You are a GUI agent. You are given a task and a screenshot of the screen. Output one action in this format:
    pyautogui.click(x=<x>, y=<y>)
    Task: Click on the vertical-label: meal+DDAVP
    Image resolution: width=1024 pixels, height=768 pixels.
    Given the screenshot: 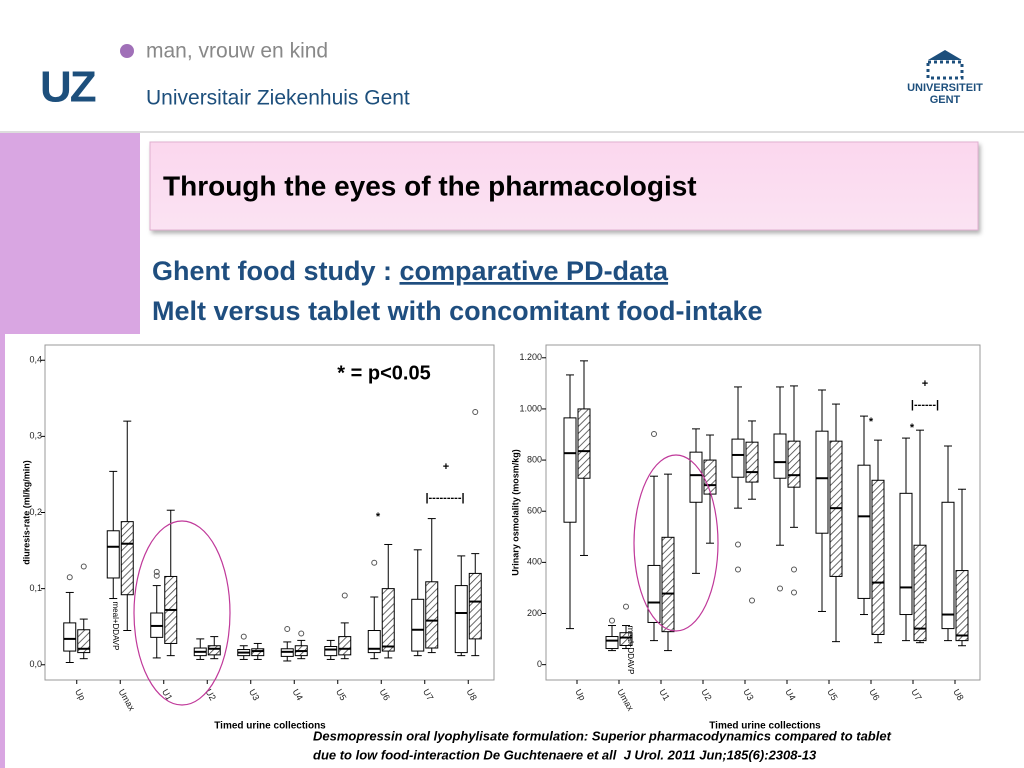 What is the action you would take?
    pyautogui.click(x=630, y=650)
    